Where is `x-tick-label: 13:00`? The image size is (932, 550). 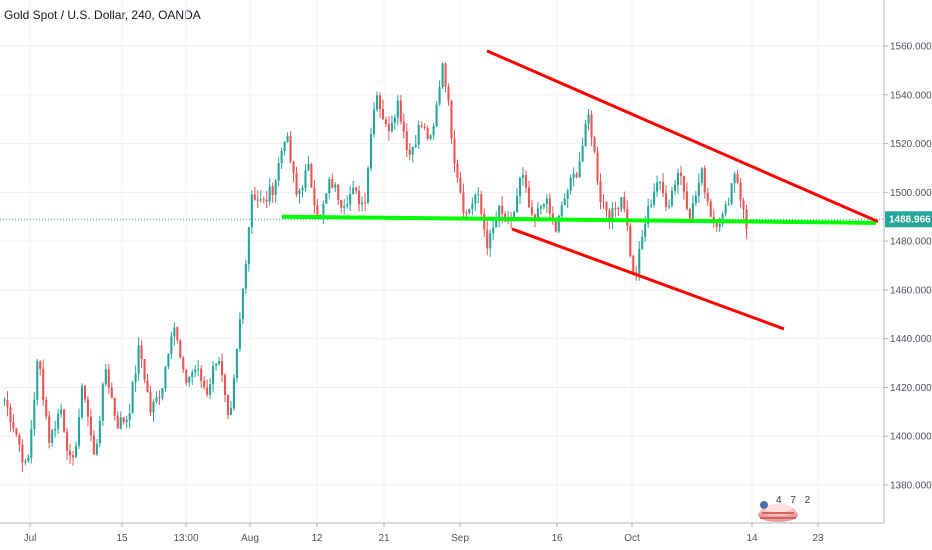
x-tick-label: 13:00 is located at coordinates (185, 538).